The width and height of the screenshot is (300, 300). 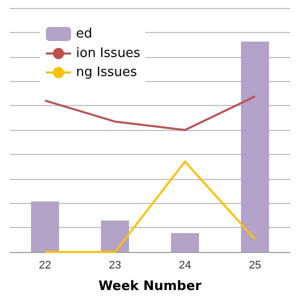 What do you see at coordinates (115, 266) in the screenshot?
I see `x-tick-label: 23` at bounding box center [115, 266].